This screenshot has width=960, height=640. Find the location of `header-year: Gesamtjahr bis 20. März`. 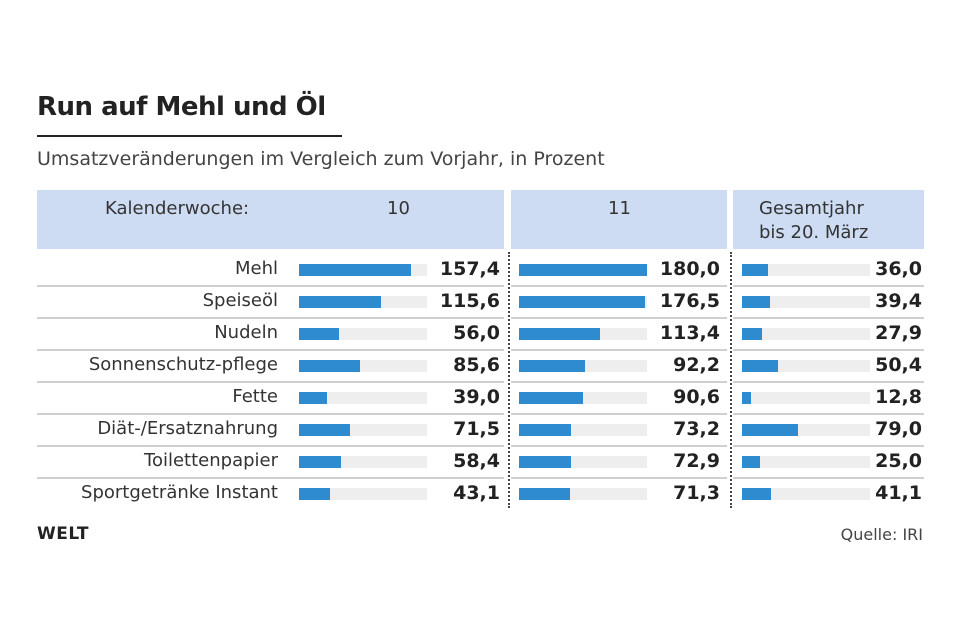

header-year: Gesamtjahr bis 20. März is located at coordinates (828, 219).